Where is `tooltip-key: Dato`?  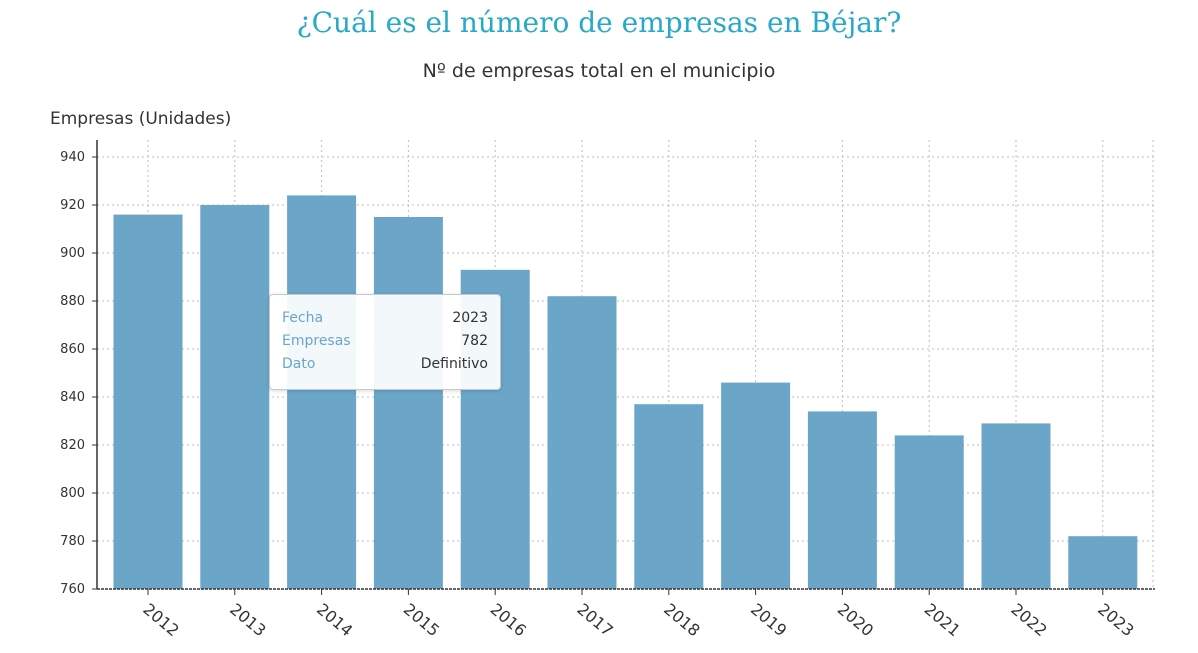 tooltip-key: Dato is located at coordinates (299, 364).